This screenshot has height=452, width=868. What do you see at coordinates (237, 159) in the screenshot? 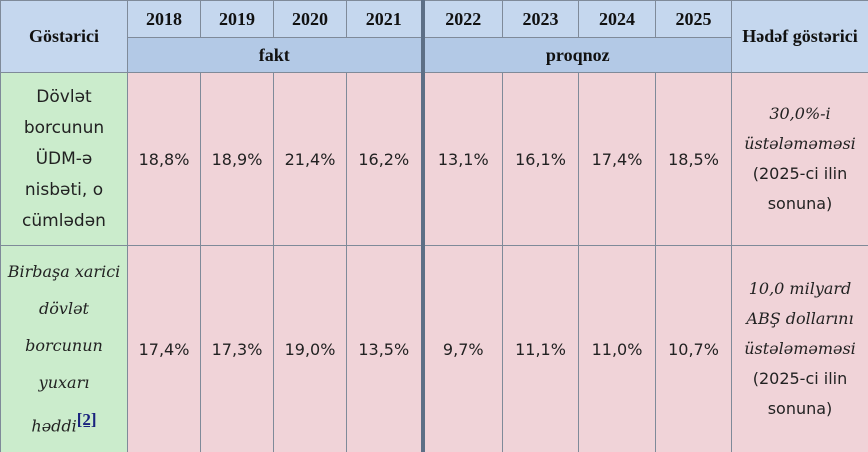
I see `value-cell: 18,9%` at bounding box center [237, 159].